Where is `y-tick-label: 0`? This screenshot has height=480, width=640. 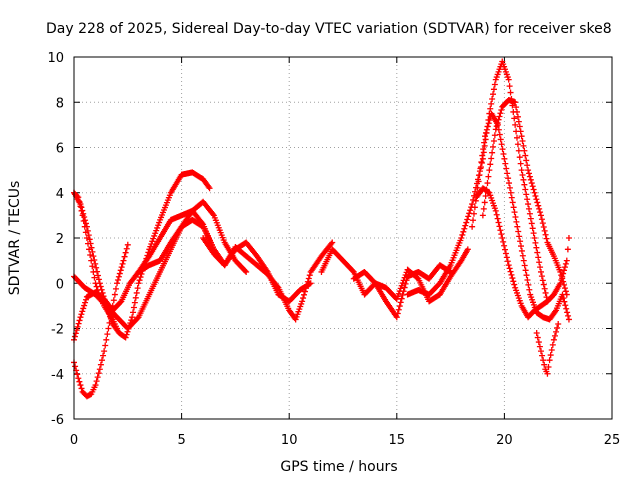 y-tick-label: 0 is located at coordinates (60, 284).